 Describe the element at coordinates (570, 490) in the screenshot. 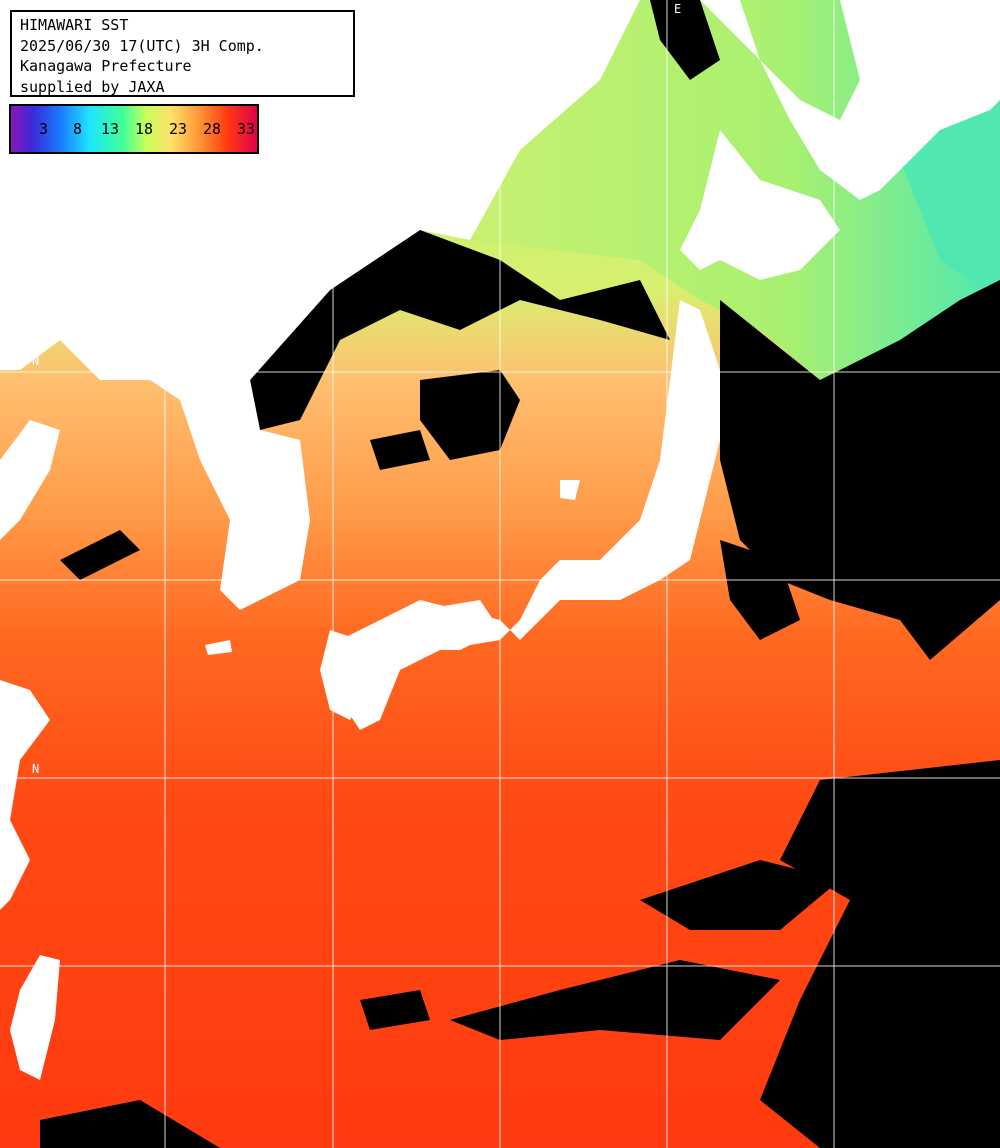

I see `land-sado-island` at that location.